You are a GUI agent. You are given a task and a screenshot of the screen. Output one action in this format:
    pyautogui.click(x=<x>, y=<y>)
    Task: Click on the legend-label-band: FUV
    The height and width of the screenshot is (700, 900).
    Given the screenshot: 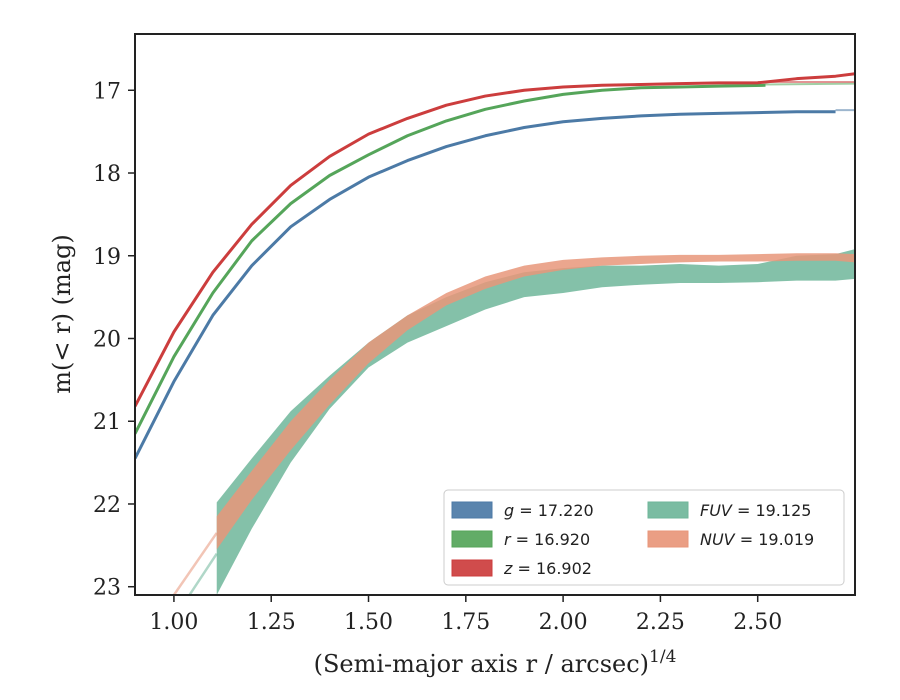 What is the action you would take?
    pyautogui.click(x=716, y=510)
    